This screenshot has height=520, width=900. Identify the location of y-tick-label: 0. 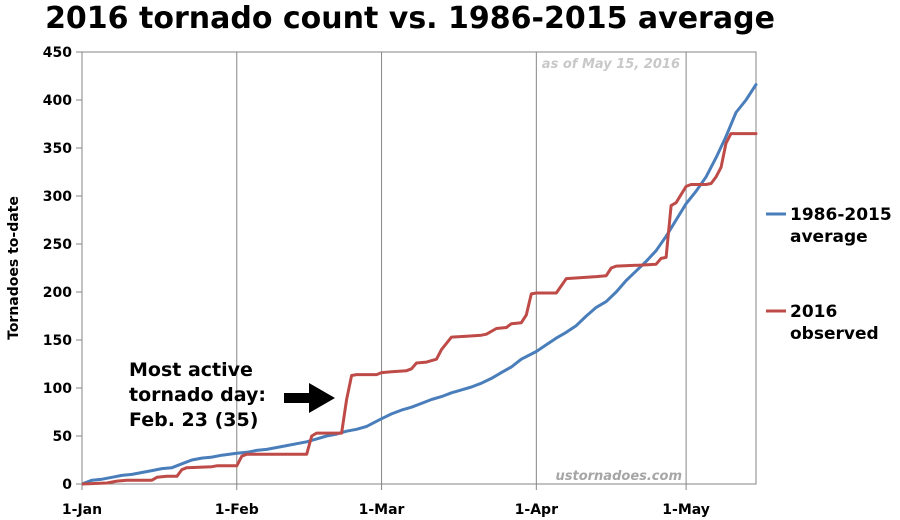
(67, 485).